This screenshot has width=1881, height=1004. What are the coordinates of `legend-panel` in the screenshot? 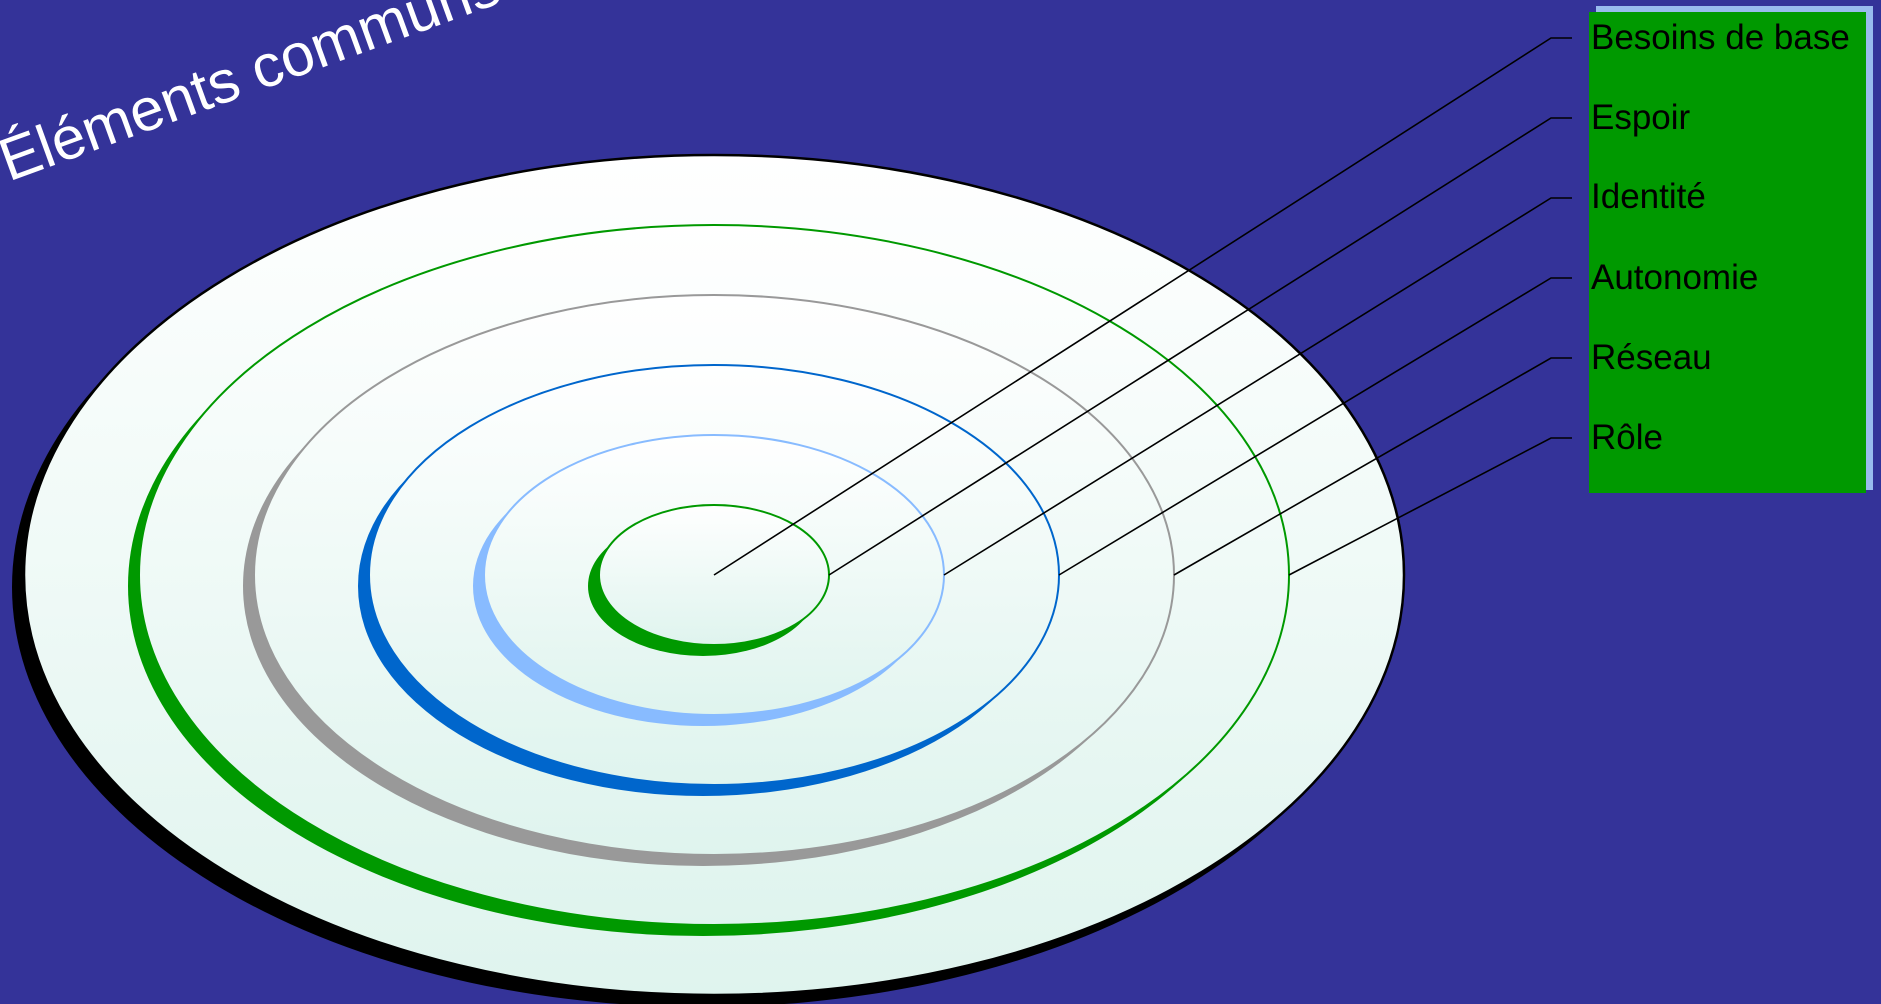 It's located at (1727, 252).